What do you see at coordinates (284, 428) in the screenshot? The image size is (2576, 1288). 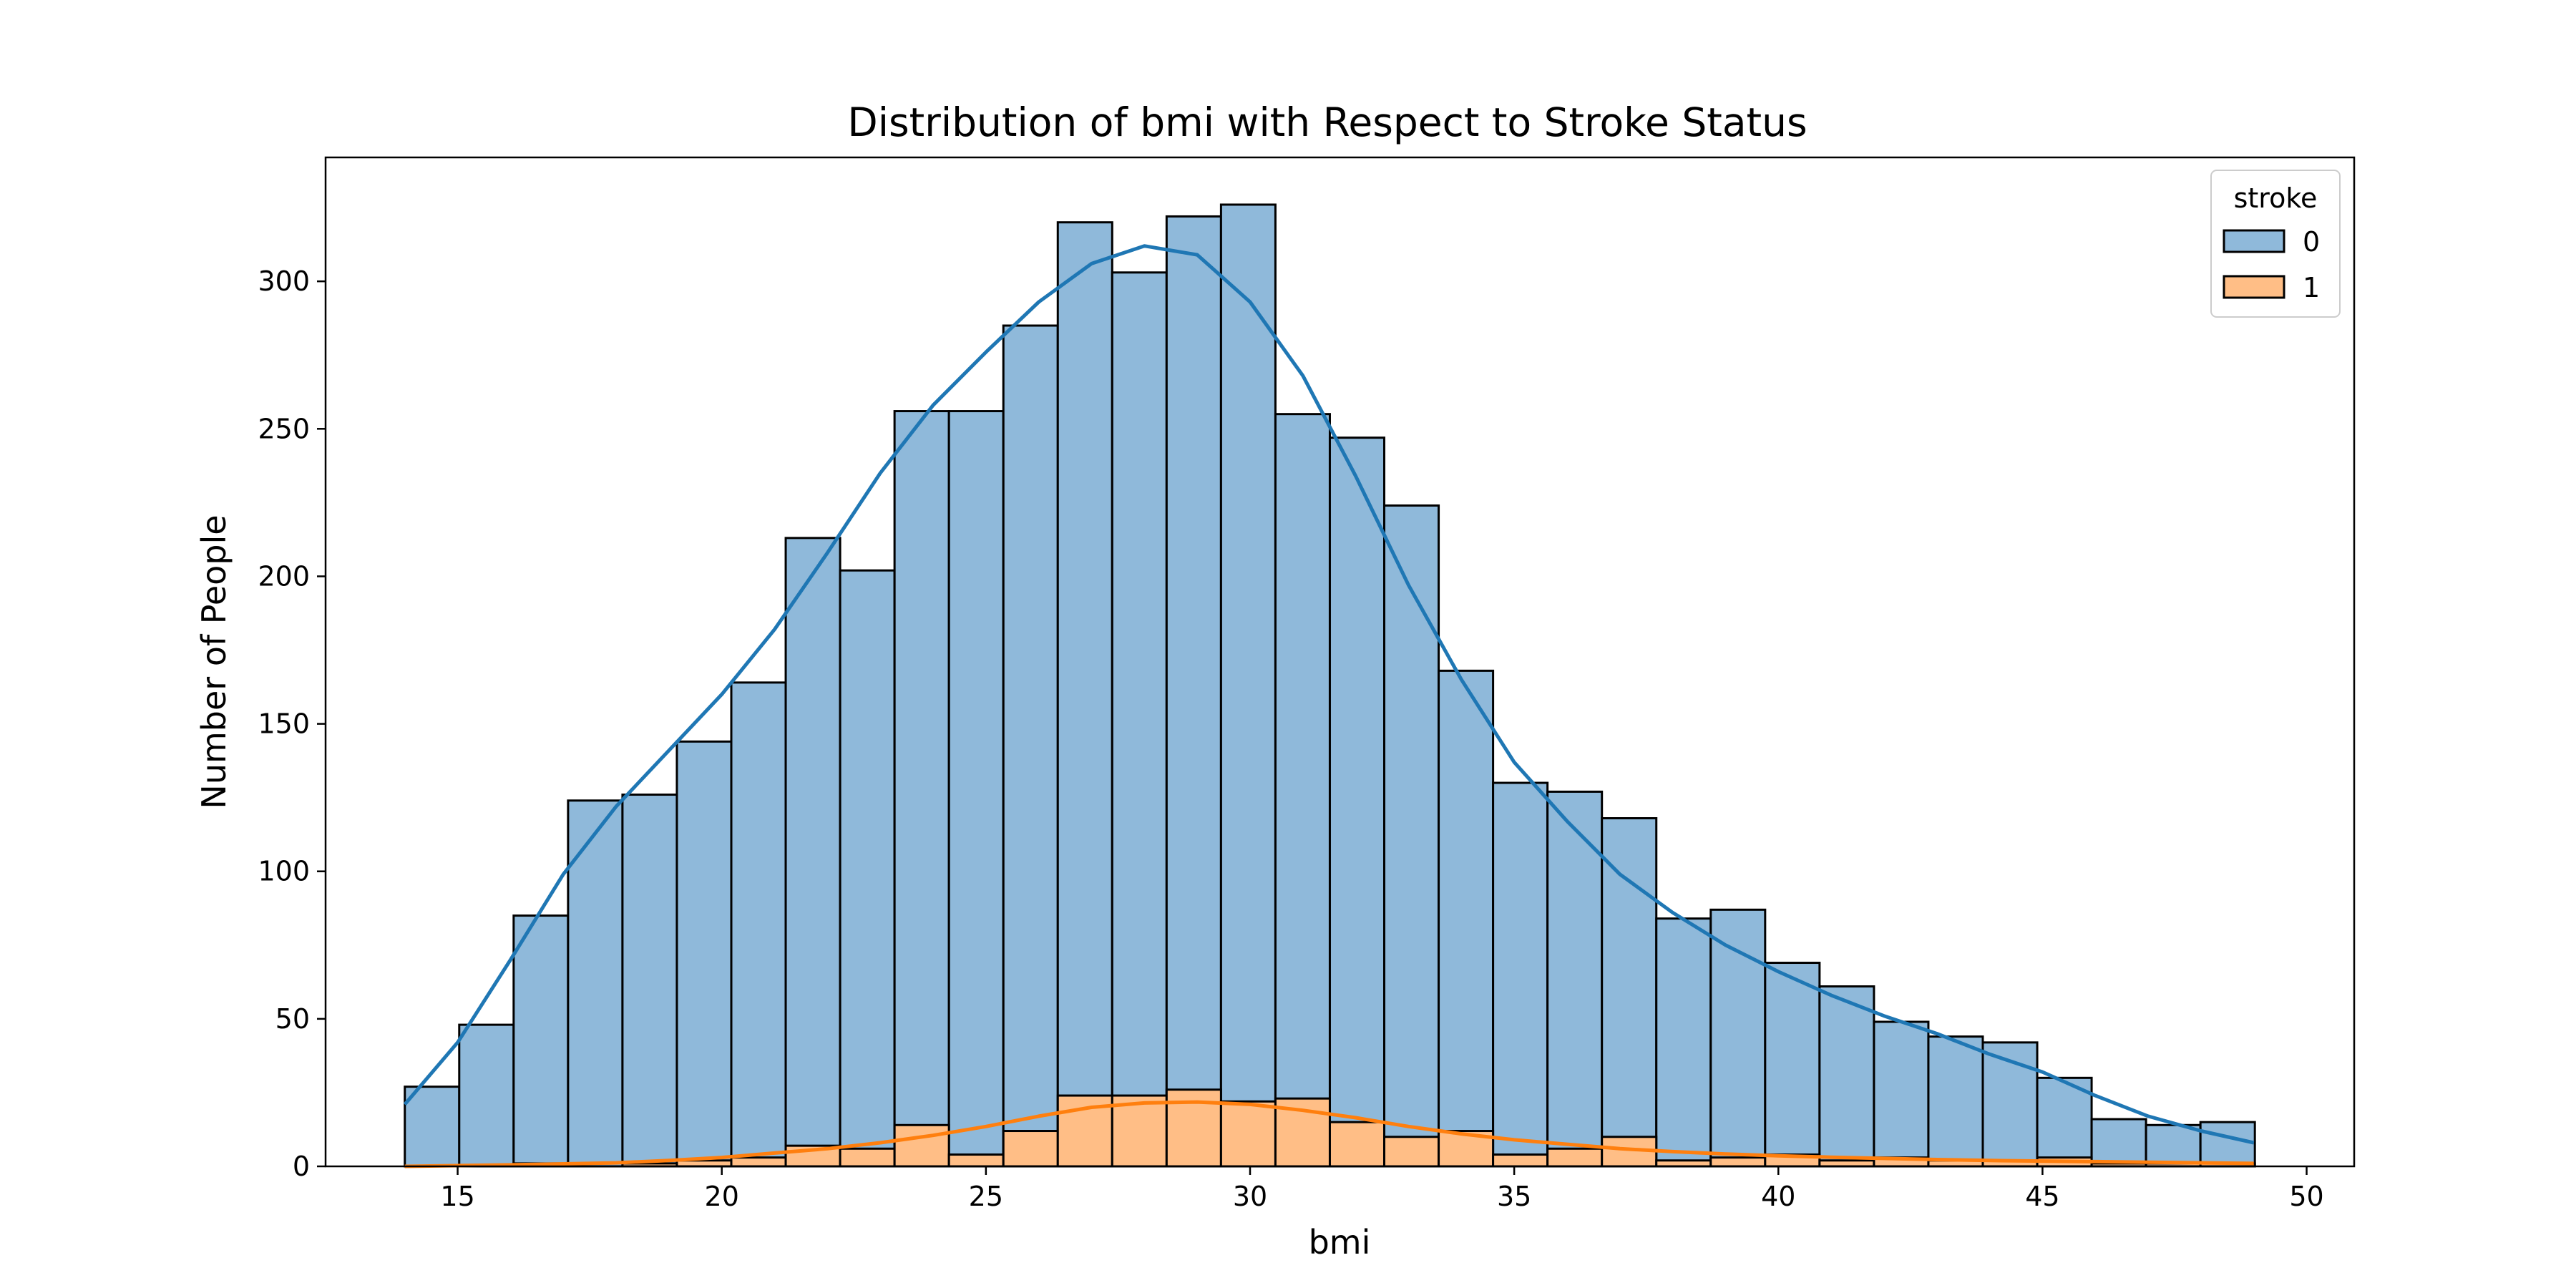 I see `y-tick-label: 250` at bounding box center [284, 428].